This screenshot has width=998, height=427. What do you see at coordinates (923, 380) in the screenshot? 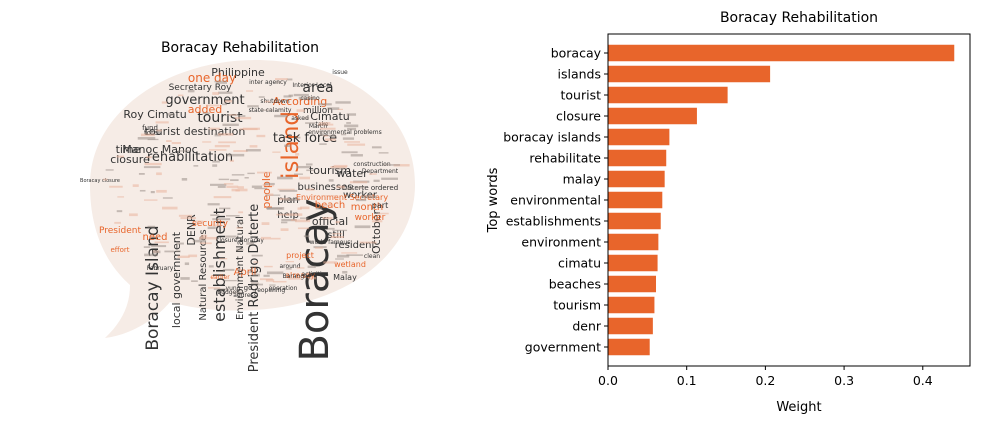
I see `x-tick-label: 0.4` at bounding box center [923, 380].